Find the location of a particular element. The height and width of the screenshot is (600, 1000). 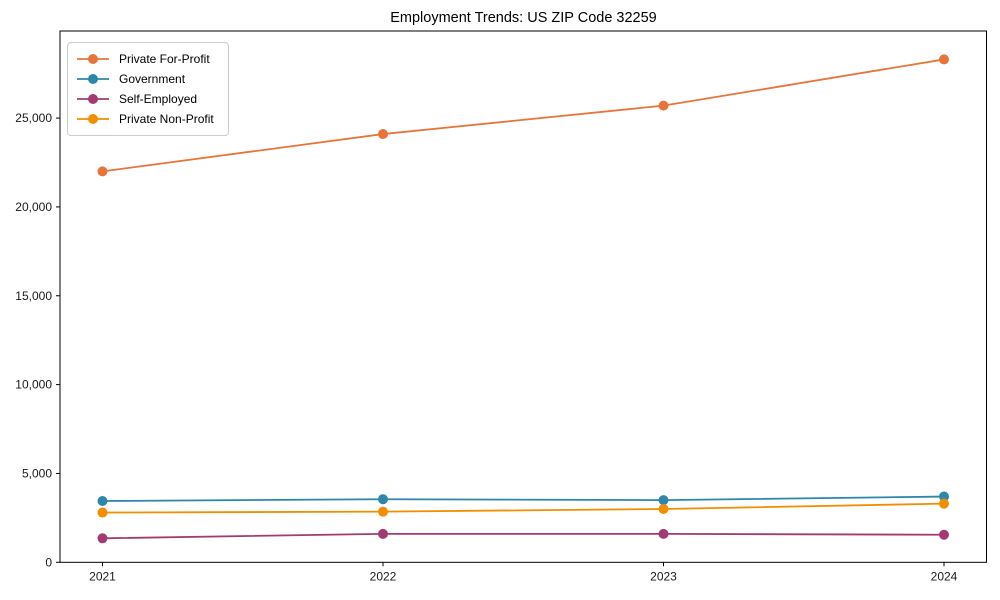

y-tick-label: 15,000 is located at coordinates (33, 296).